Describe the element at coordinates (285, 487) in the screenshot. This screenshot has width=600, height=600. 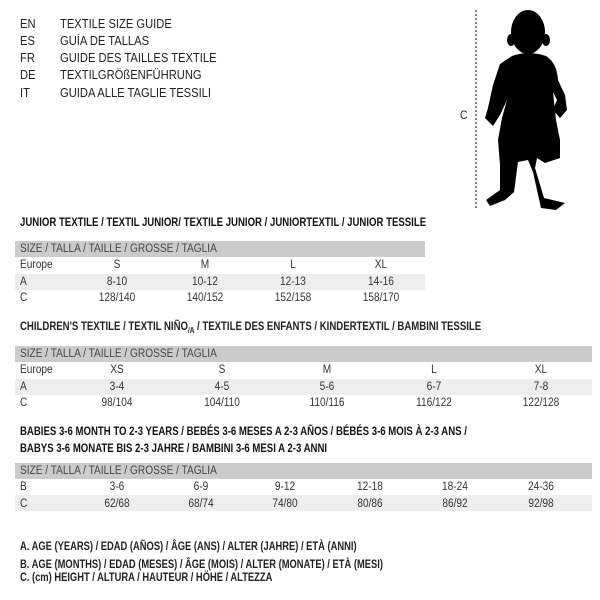
I see `table-cell: 9-12` at that location.